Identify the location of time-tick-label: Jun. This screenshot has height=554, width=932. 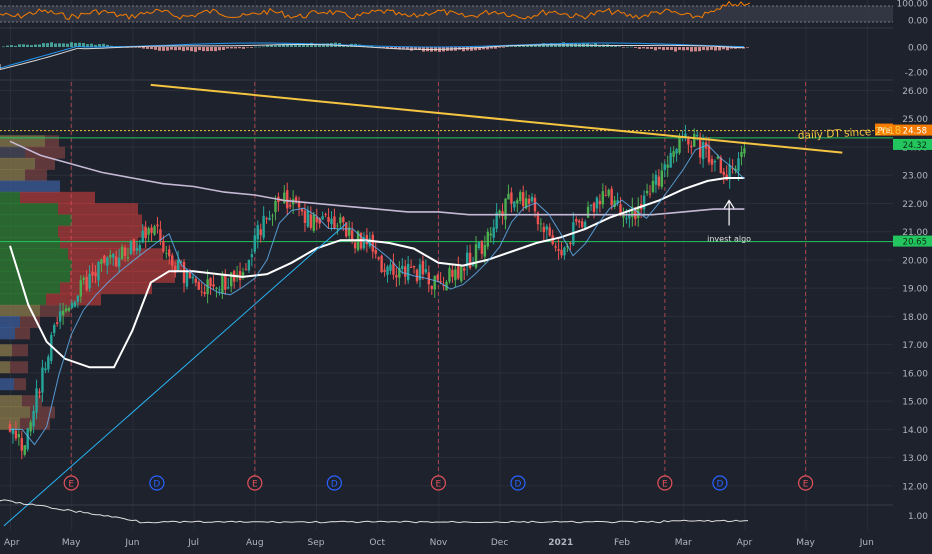
(866, 543).